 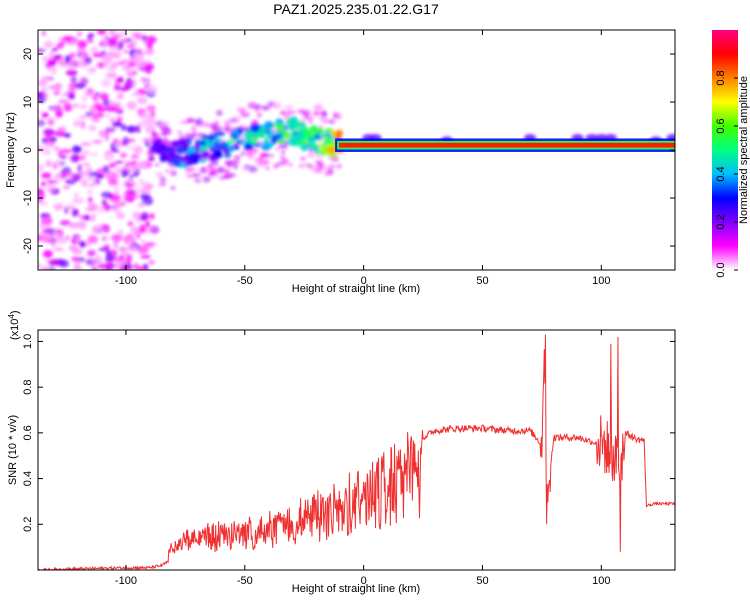 I want to click on snr-x-label: Height of straight line (km), so click(x=356, y=589).